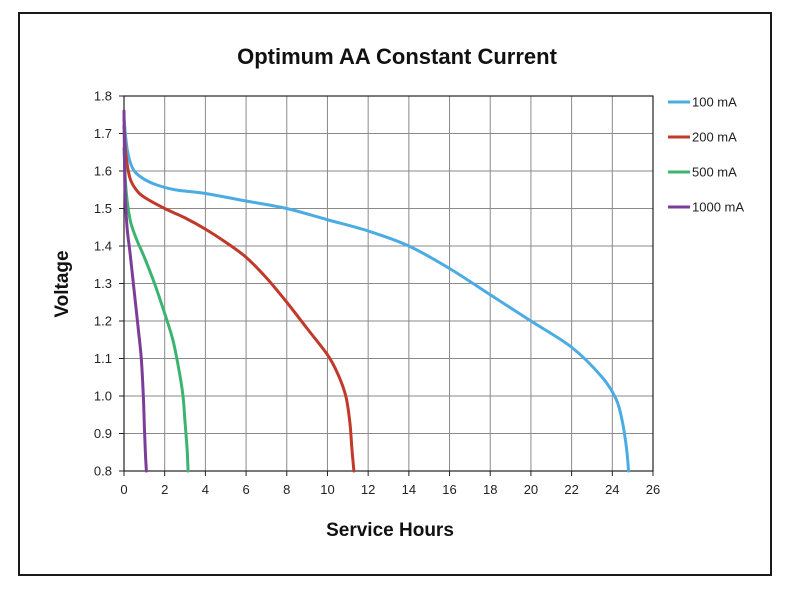 The width and height of the screenshot is (788, 590). Describe the element at coordinates (103, 171) in the screenshot. I see `y-tick-label: 1.6` at that location.